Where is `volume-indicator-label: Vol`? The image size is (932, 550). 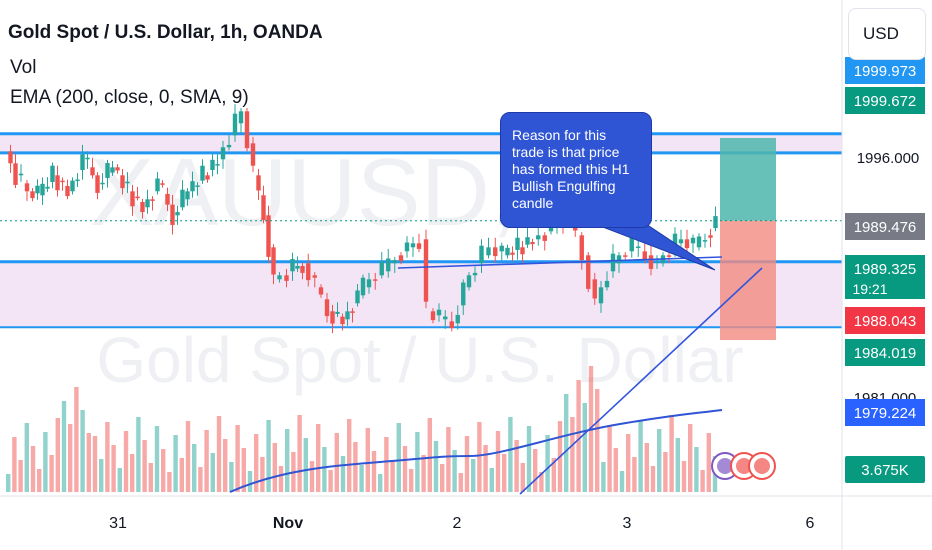 volume-indicator-label: Vol is located at coordinates (23, 67).